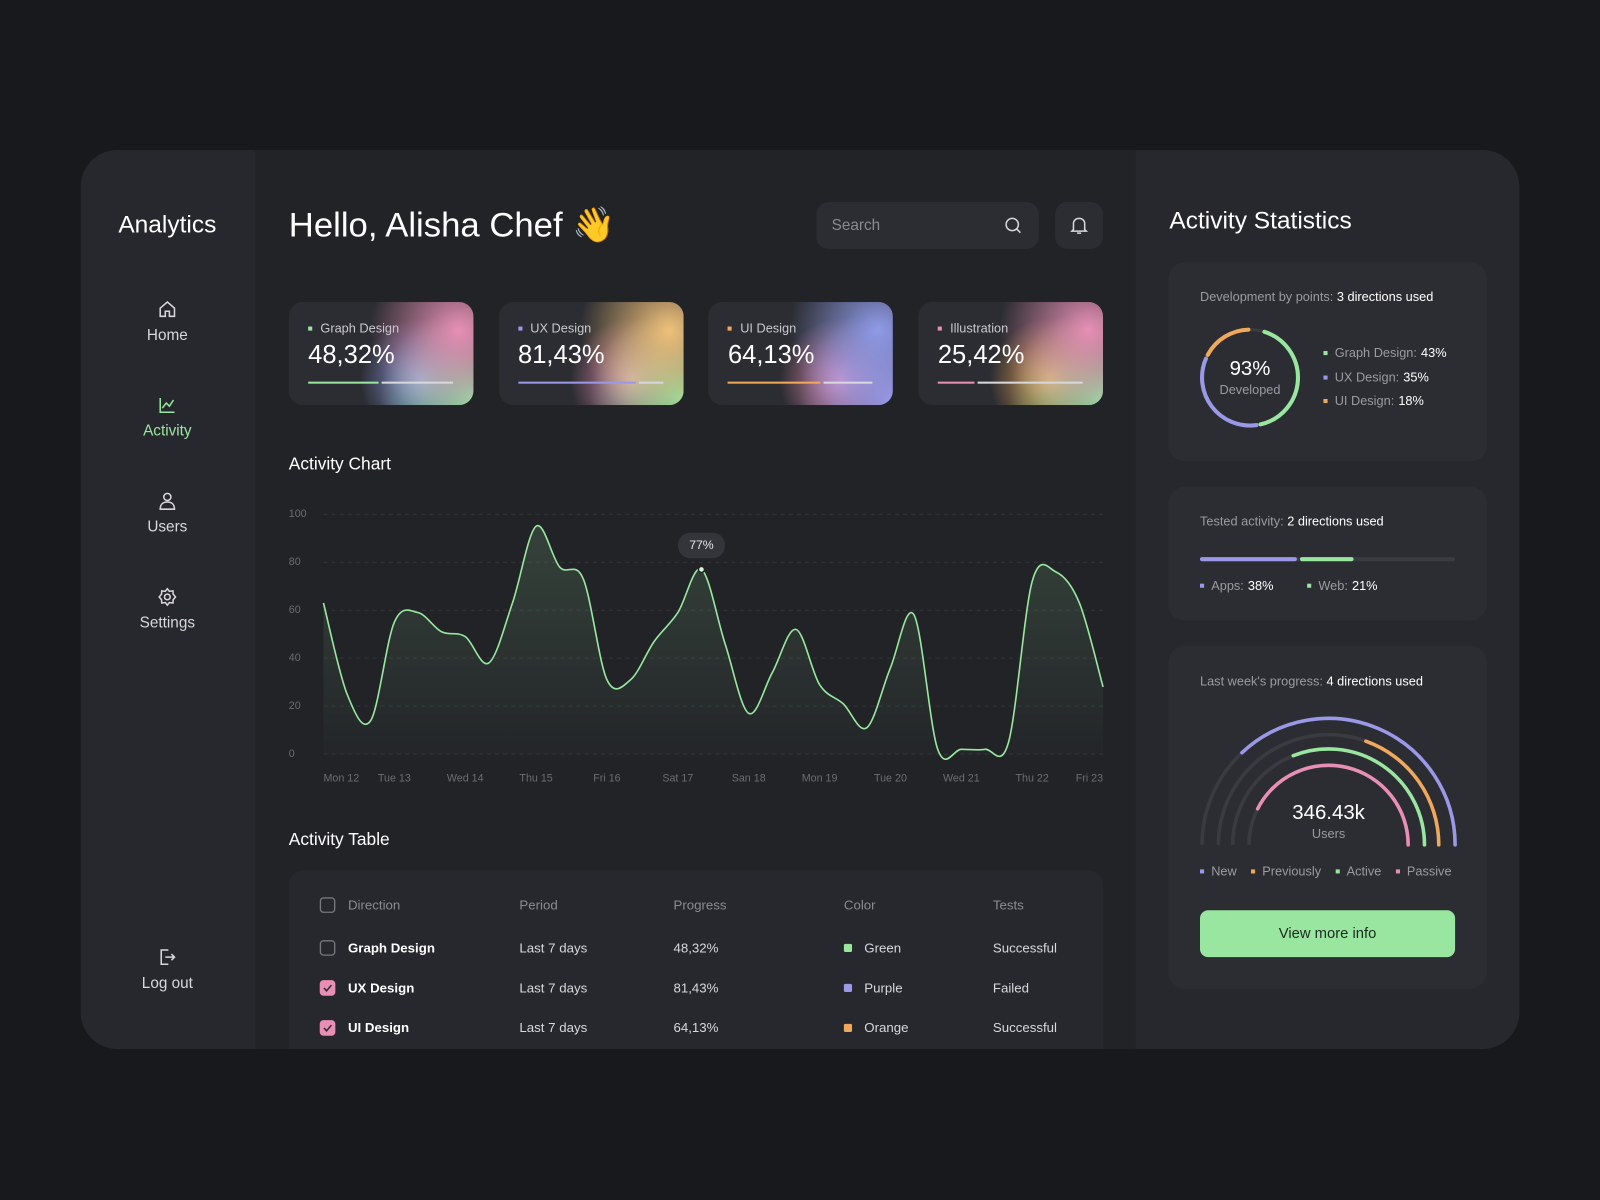  What do you see at coordinates (749, 778) in the screenshot?
I see `x-tick-label: San 18` at bounding box center [749, 778].